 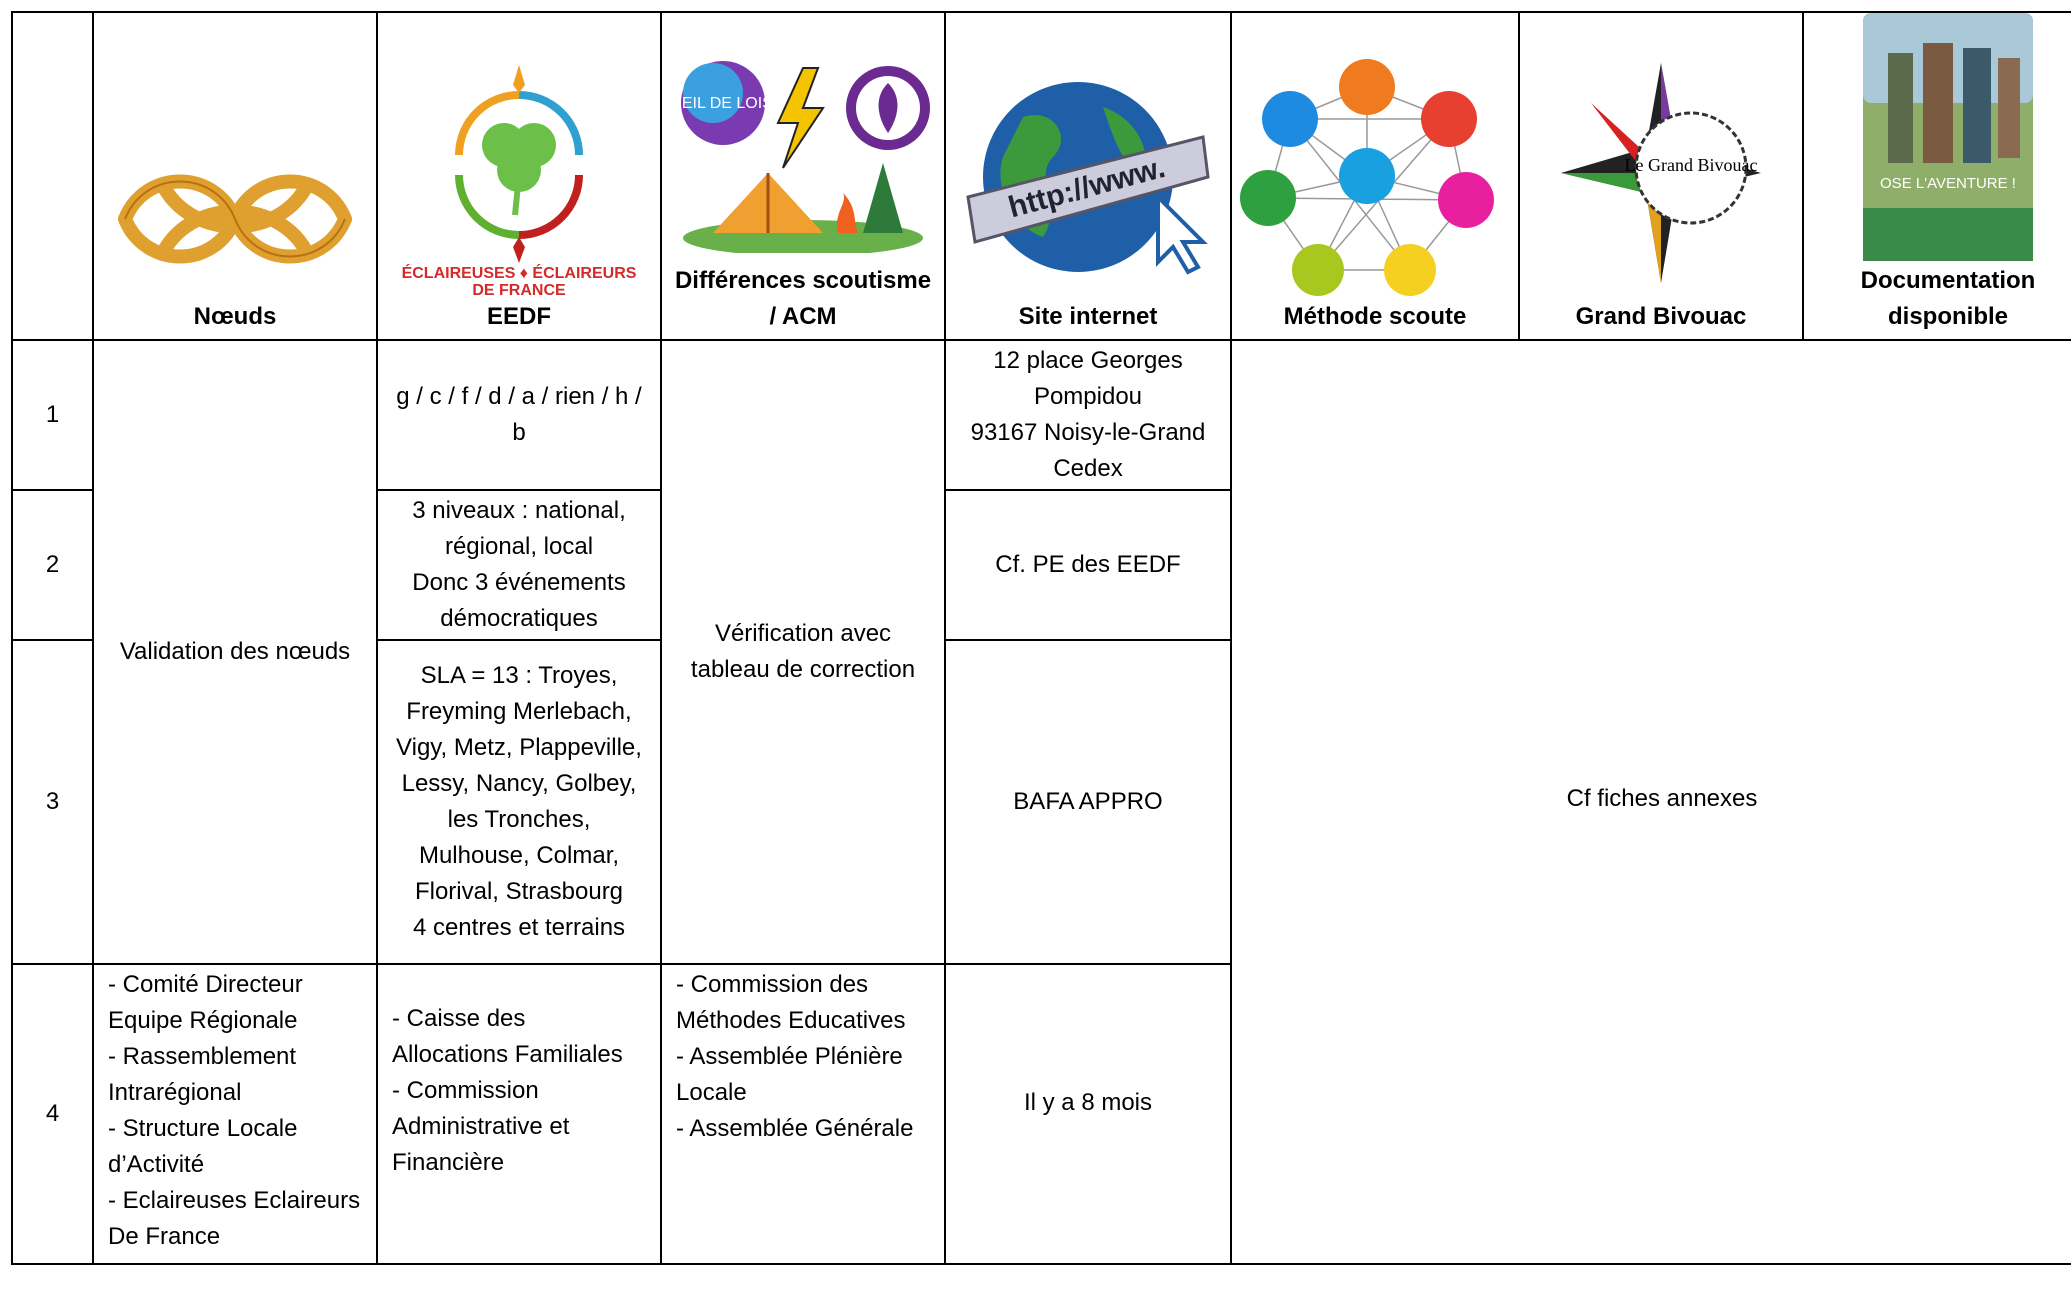 I want to click on eedf-logo-text: ÉCLAIREUSES ♦ ÉCLAIREURS, so click(x=519, y=273).